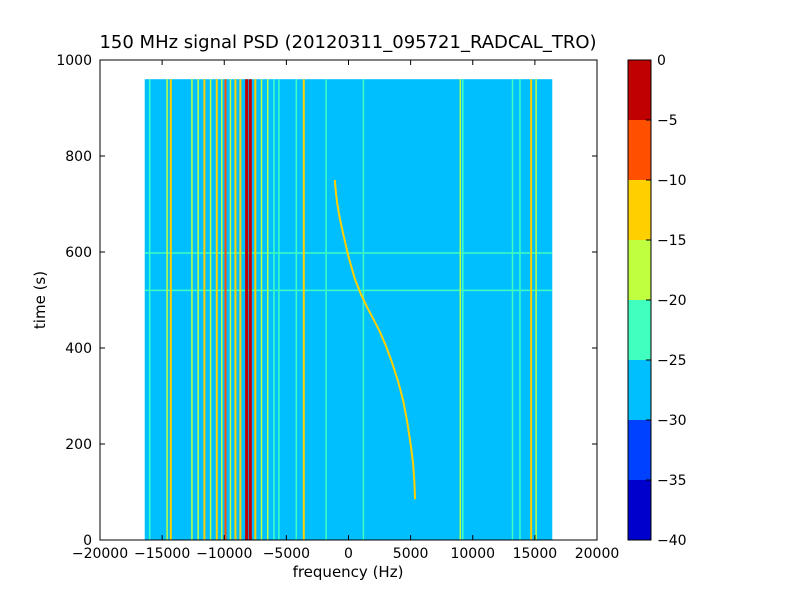 The width and height of the screenshot is (800, 600). What do you see at coordinates (224, 554) in the screenshot?
I see `x-tick-label: −10000` at bounding box center [224, 554].